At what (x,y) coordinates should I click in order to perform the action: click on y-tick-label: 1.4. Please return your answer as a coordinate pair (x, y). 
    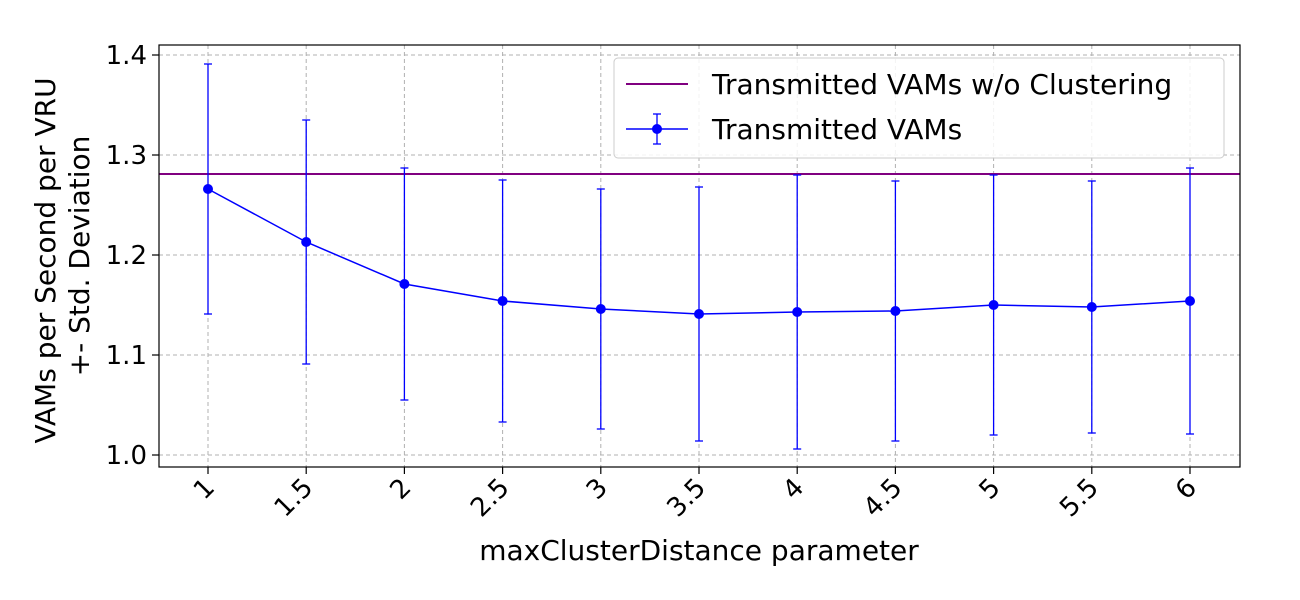
    Looking at the image, I should click on (126, 56).